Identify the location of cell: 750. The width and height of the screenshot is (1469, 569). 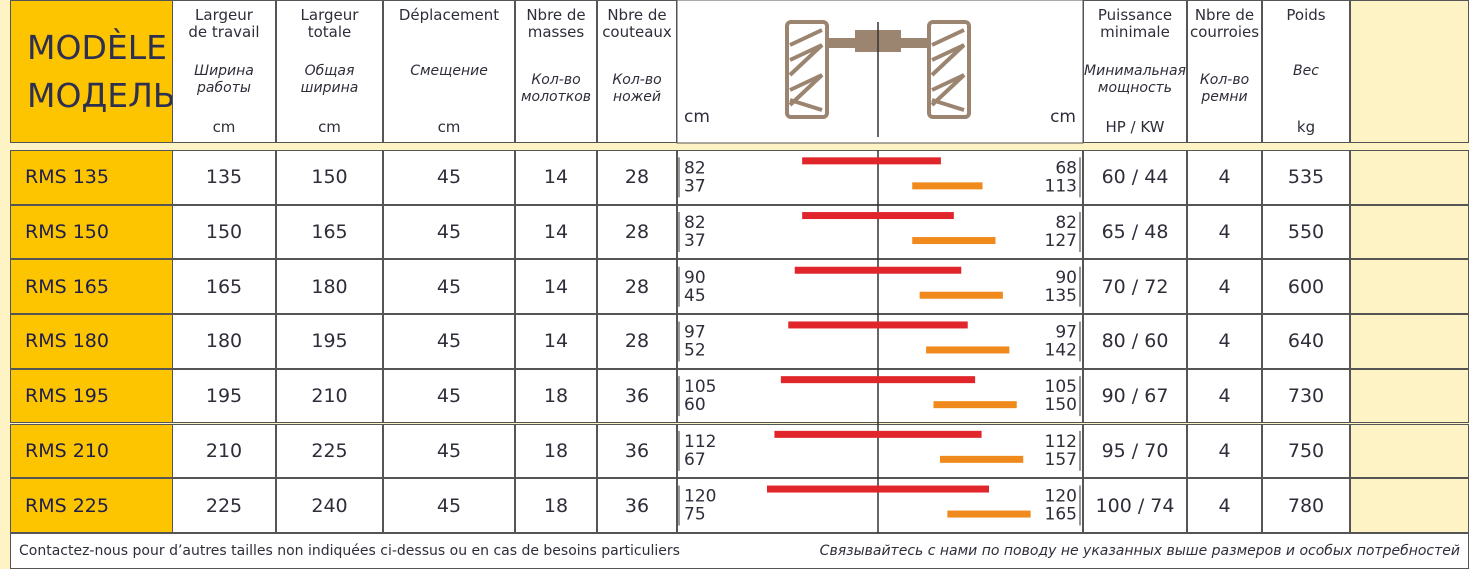
(1306, 451).